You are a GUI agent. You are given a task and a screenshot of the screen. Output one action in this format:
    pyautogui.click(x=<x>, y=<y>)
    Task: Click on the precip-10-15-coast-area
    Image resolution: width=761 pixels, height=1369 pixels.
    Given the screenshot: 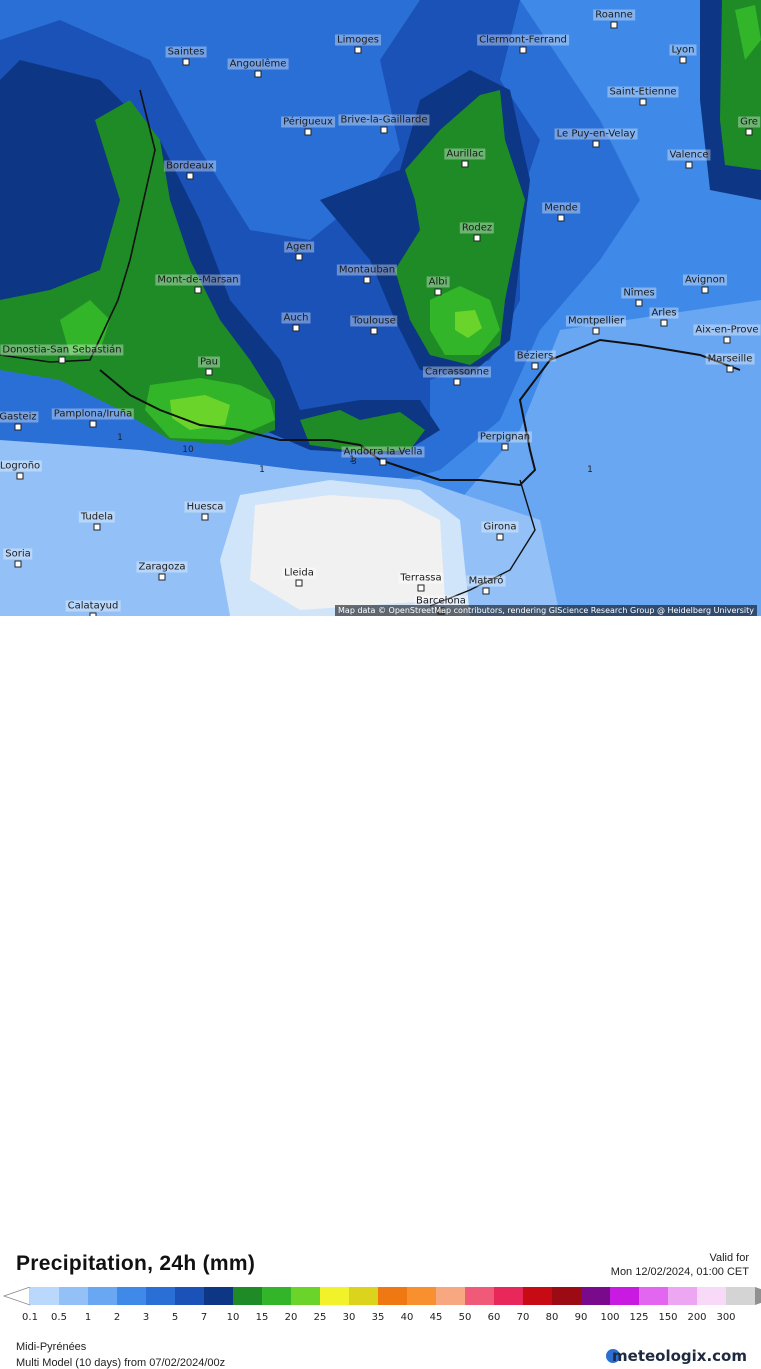 What is the action you would take?
    pyautogui.click(x=85, y=327)
    